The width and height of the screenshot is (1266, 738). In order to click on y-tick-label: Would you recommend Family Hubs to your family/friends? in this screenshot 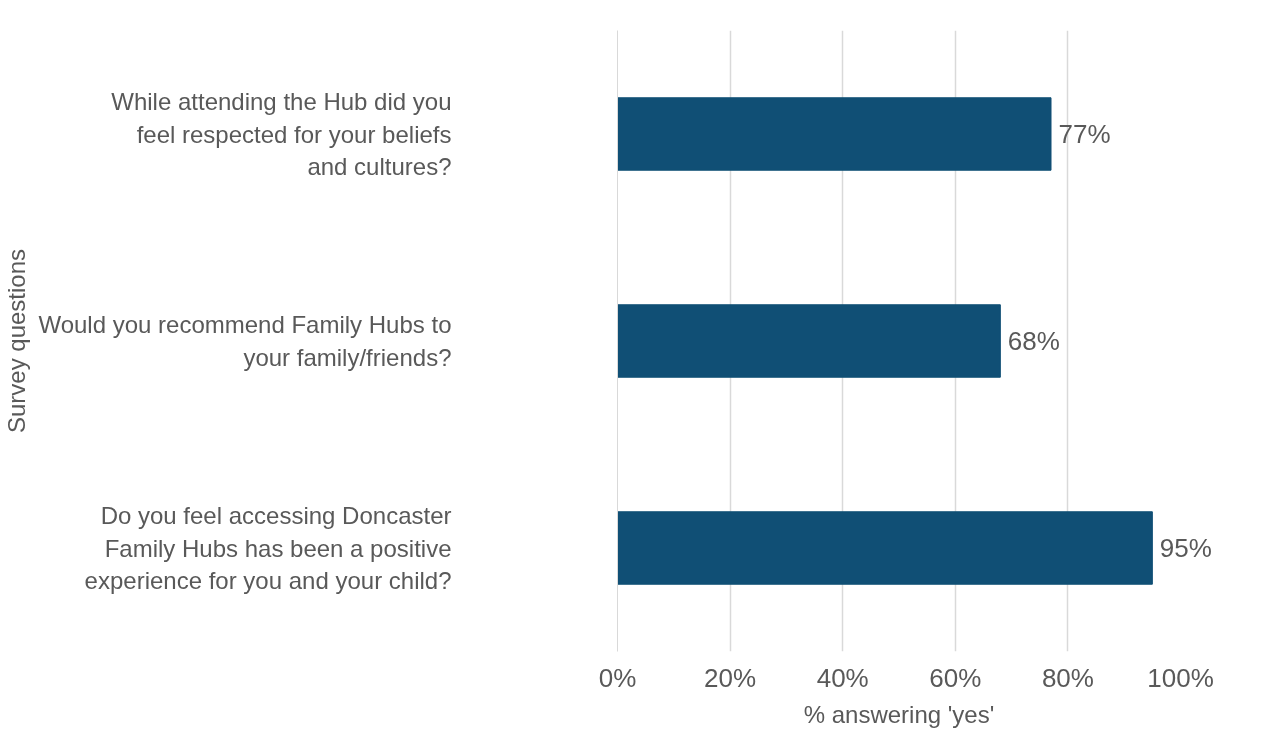, I will do `click(245, 341)`.